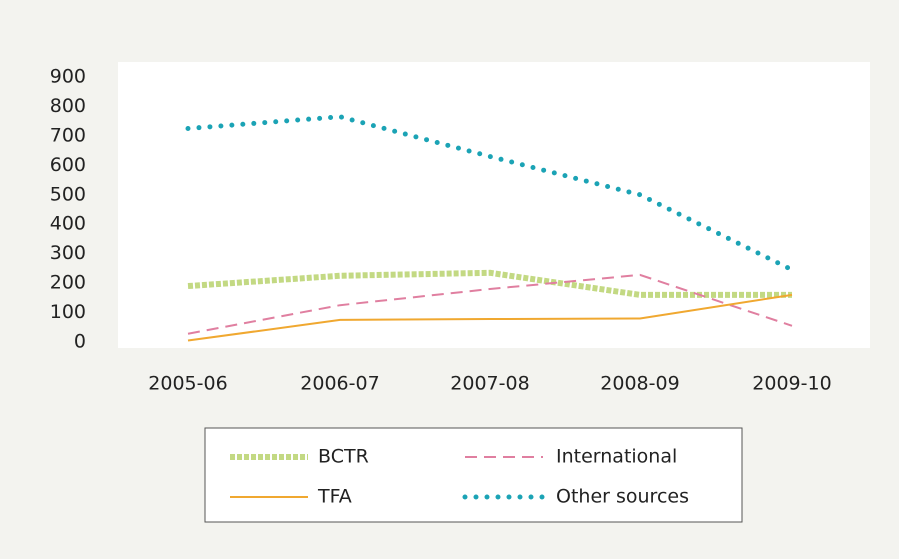 This screenshot has width=899, height=559. I want to click on y-tick-label: 700, so click(68, 135).